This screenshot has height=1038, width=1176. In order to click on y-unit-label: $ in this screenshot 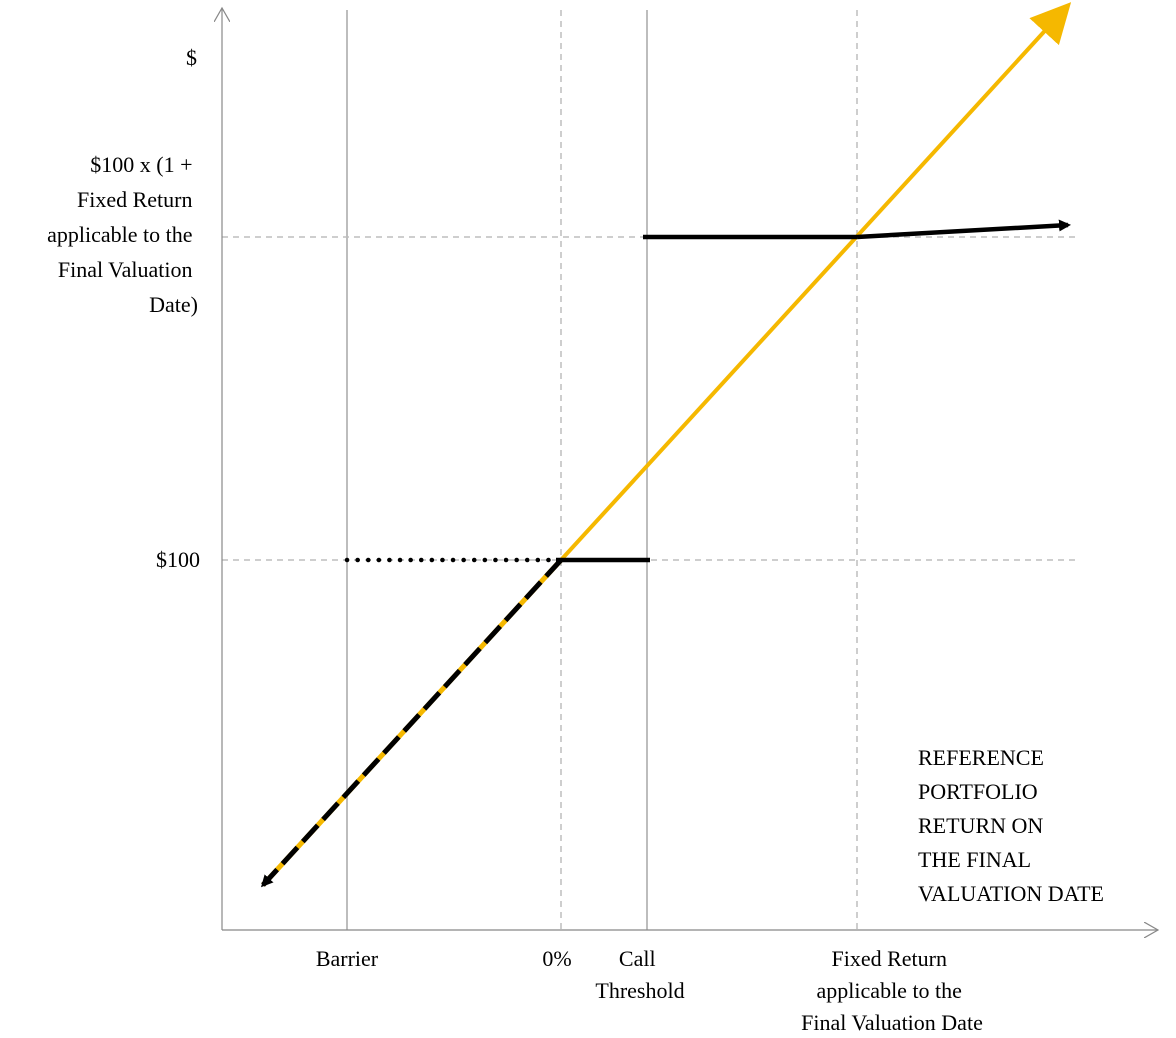, I will do `click(191, 57)`.